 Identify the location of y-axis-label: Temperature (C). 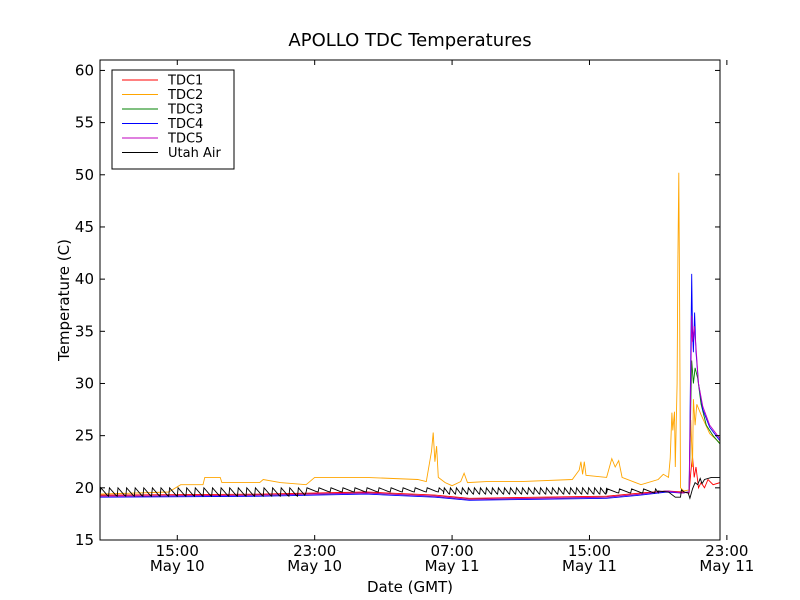
(64, 300).